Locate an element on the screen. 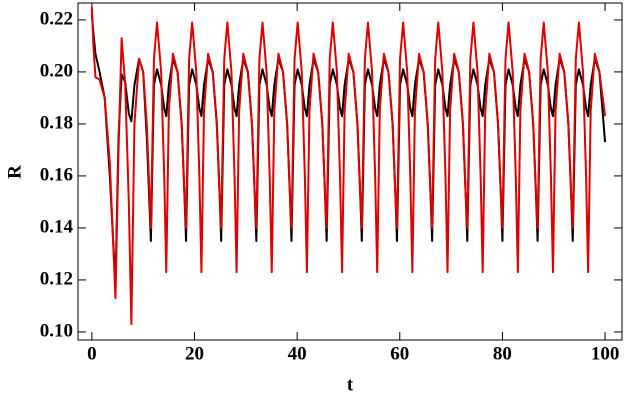 The height and width of the screenshot is (402, 631). y-axis-label: R is located at coordinates (14, 172).